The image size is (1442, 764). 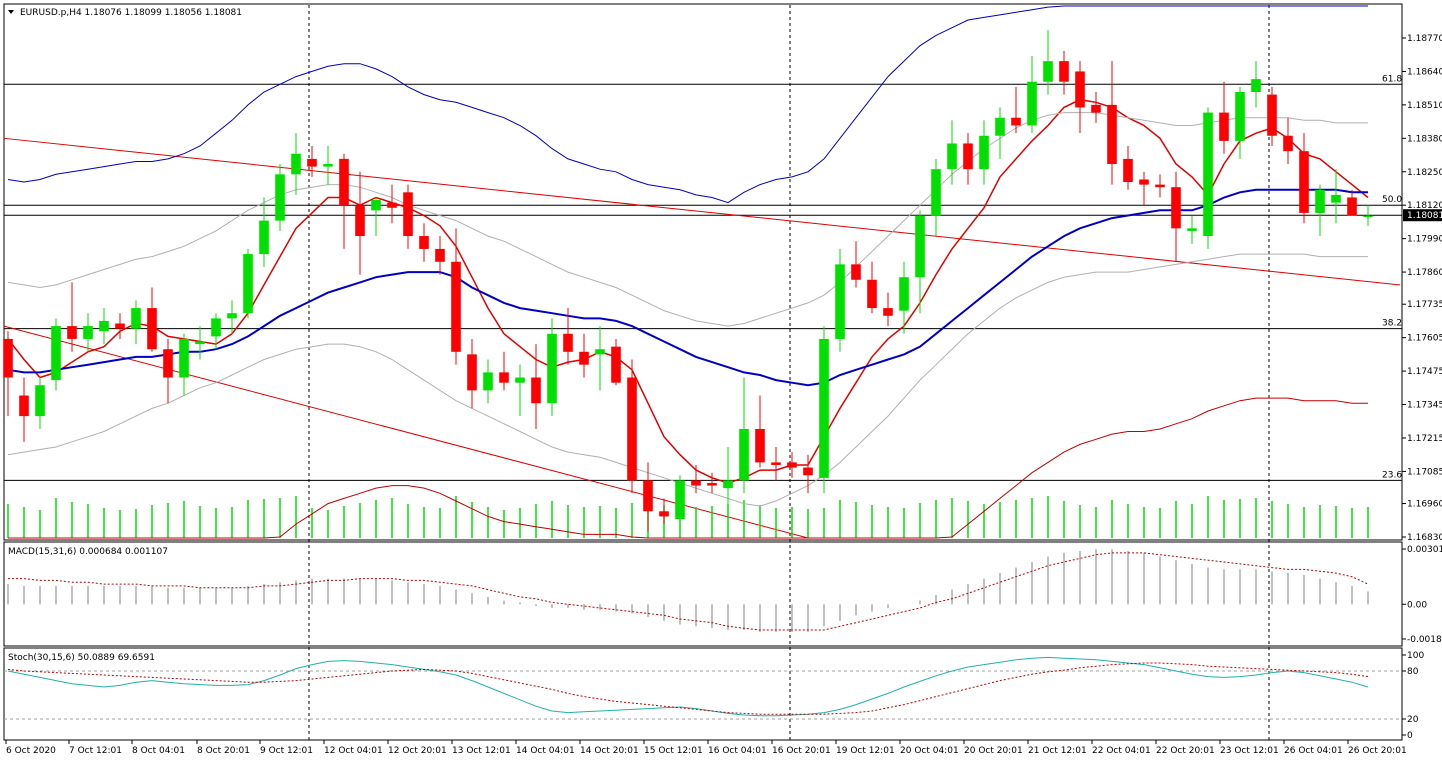 What do you see at coordinates (1424, 39) in the screenshot?
I see `price-tick-label: 1.18770` at bounding box center [1424, 39].